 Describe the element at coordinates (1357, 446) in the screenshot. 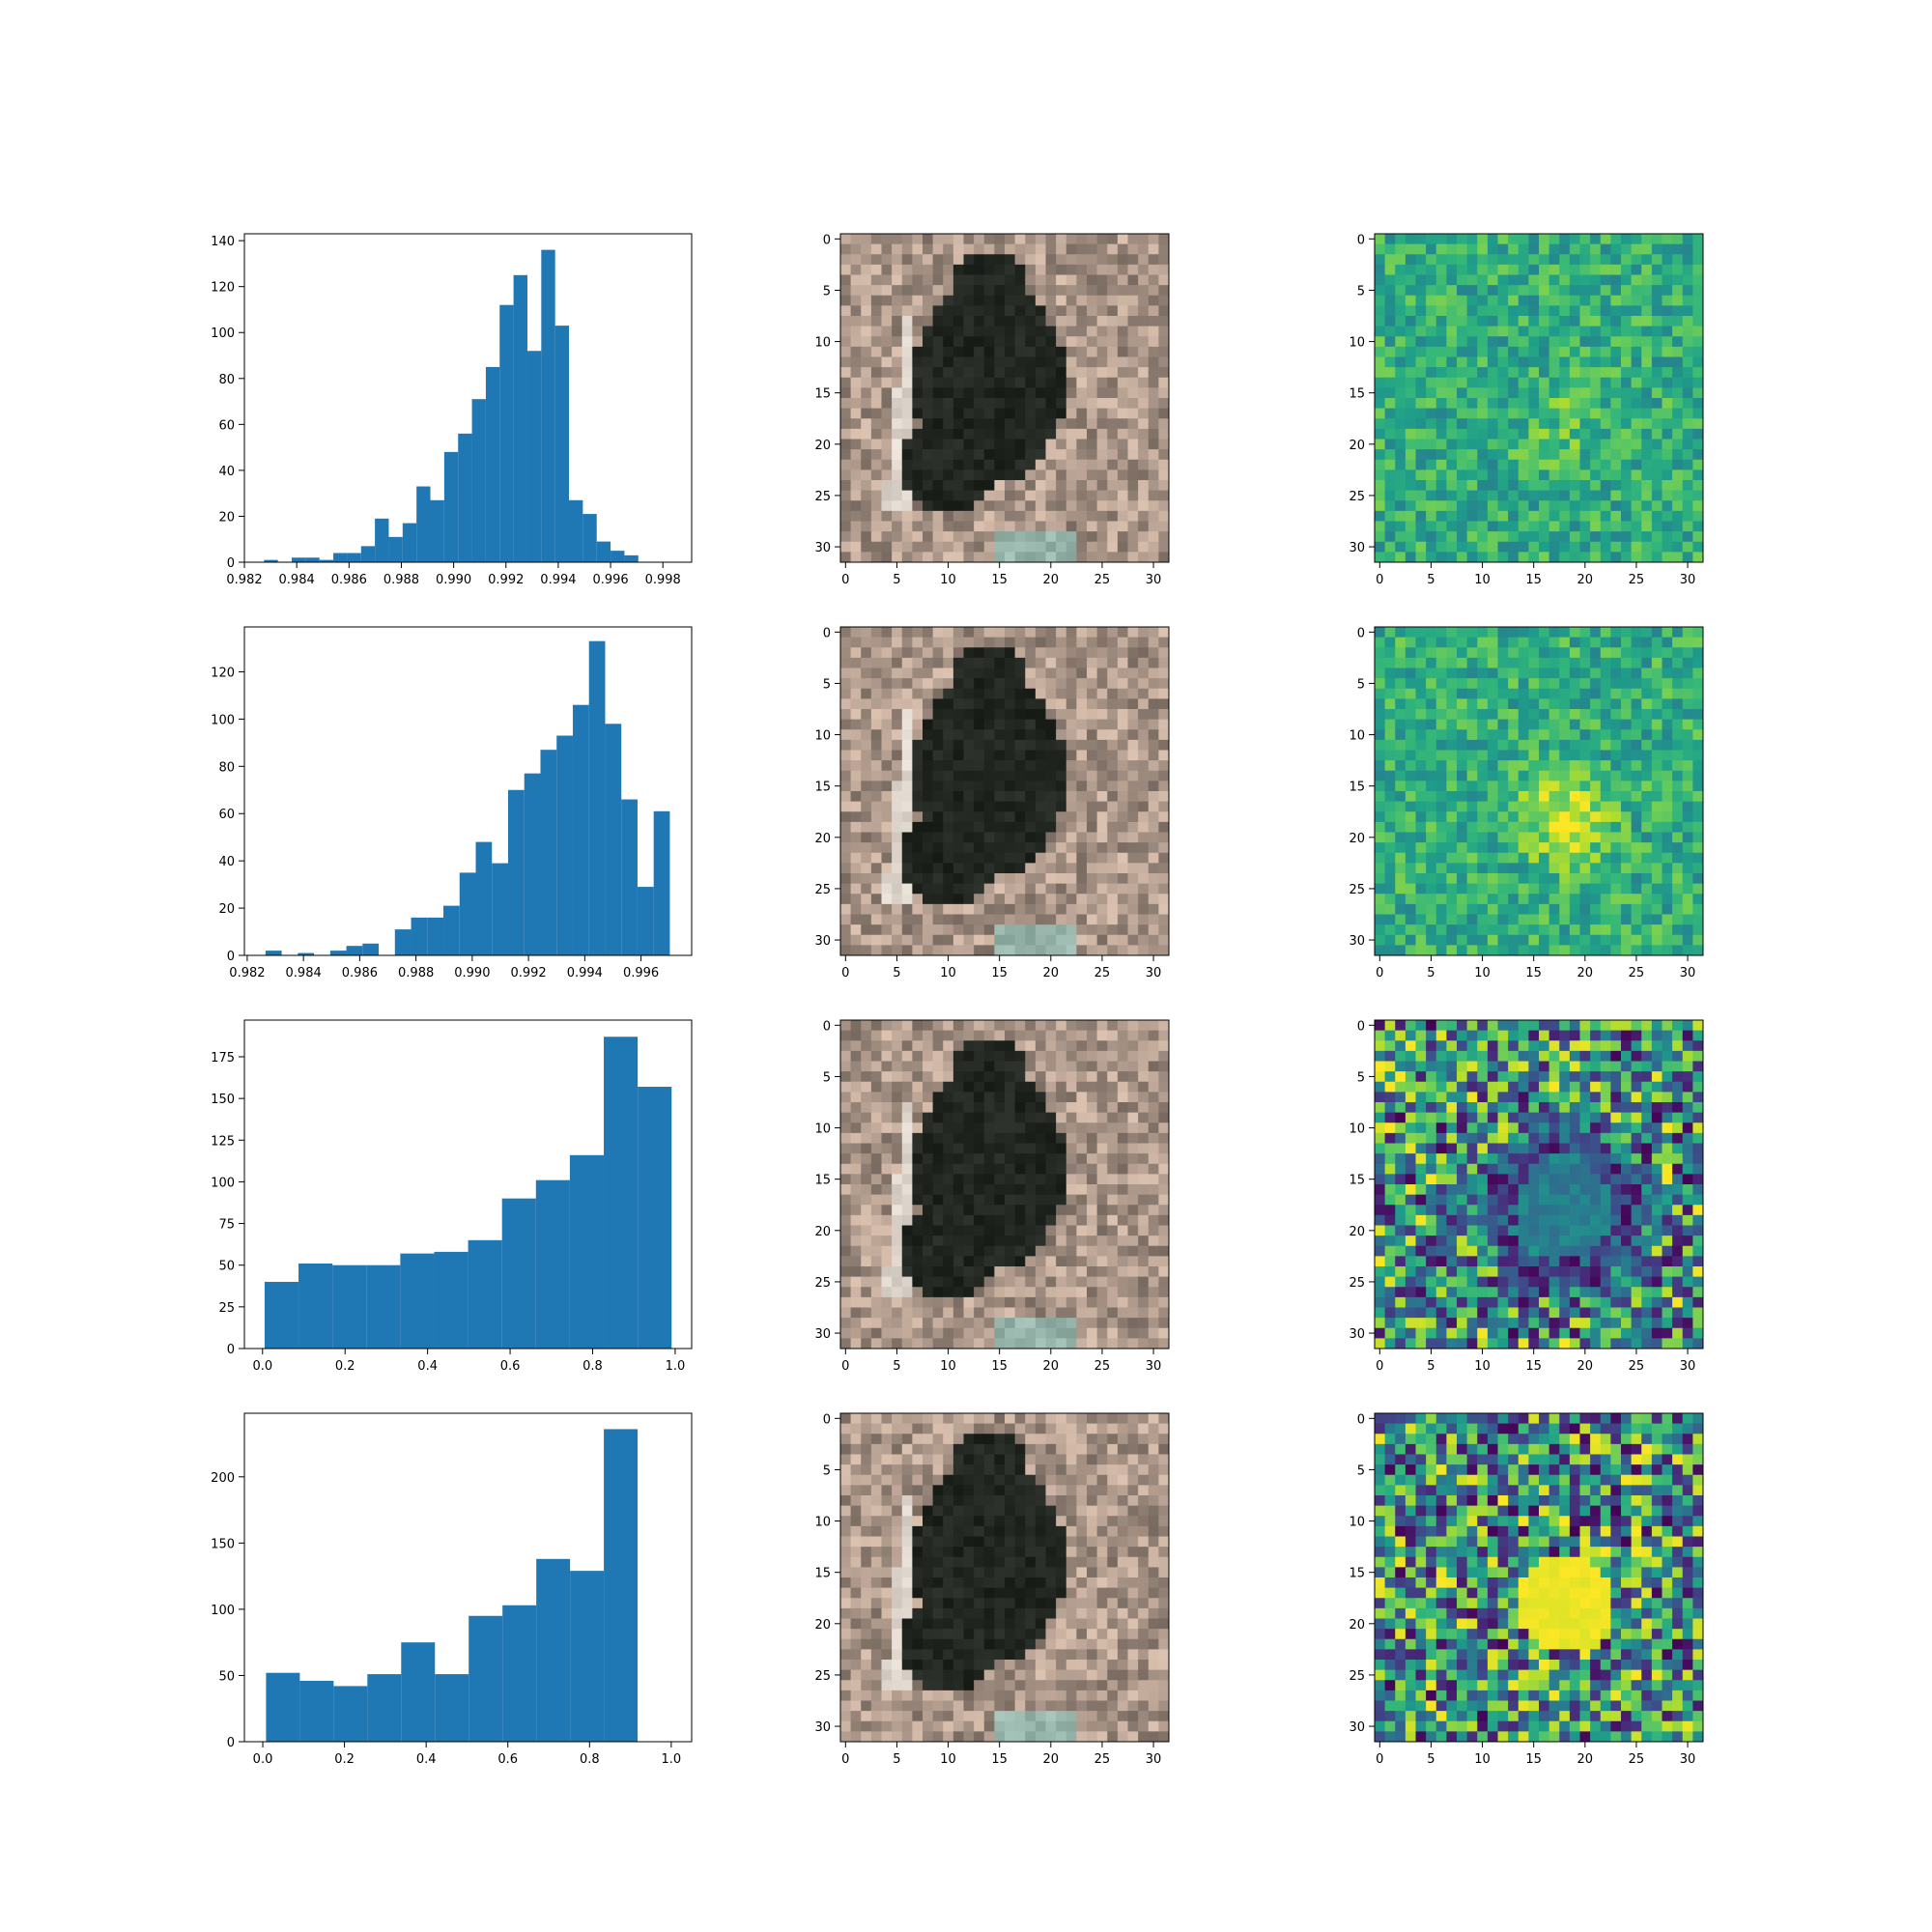

I see `y-tick-label: 20` at that location.